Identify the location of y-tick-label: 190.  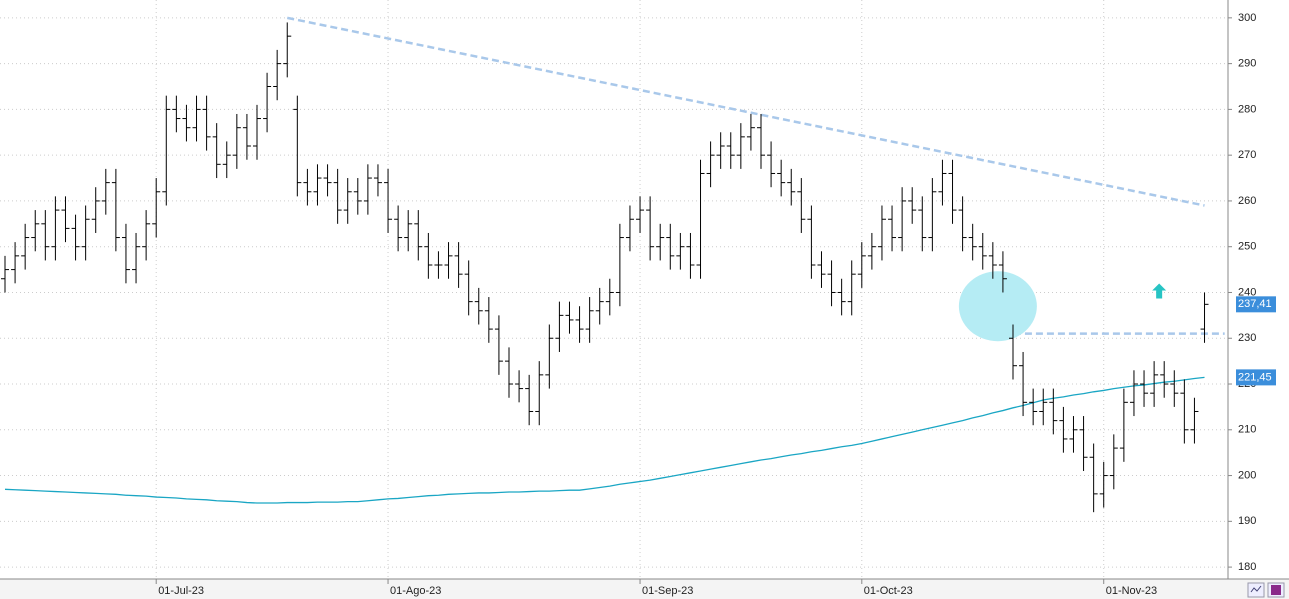
(1247, 521).